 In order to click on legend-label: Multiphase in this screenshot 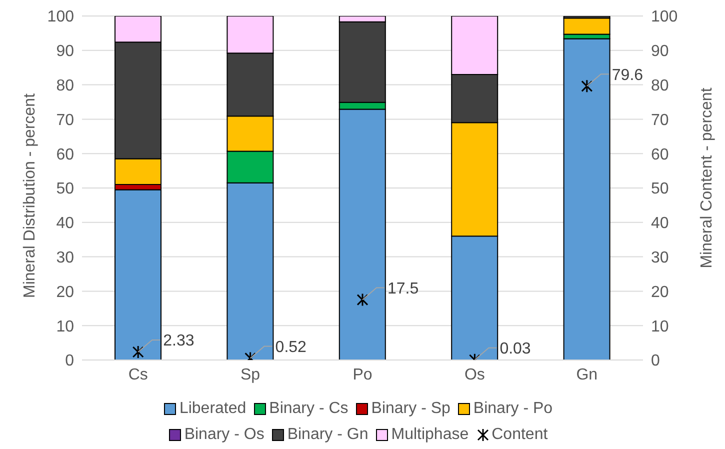, I will do `click(429, 435)`.